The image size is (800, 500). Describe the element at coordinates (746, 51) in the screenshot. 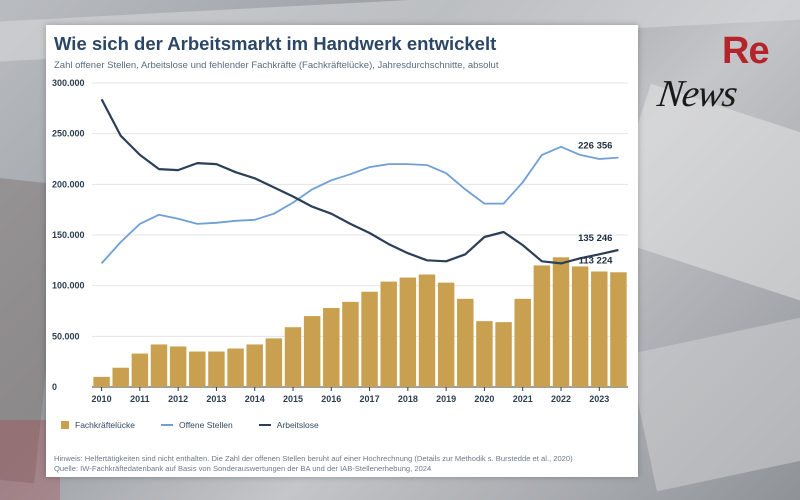

I see `logo-re: Re` at that location.